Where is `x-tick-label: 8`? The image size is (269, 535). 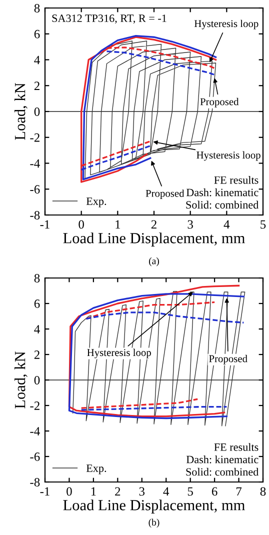
x-tick-label: 8 is located at coordinates (263, 491).